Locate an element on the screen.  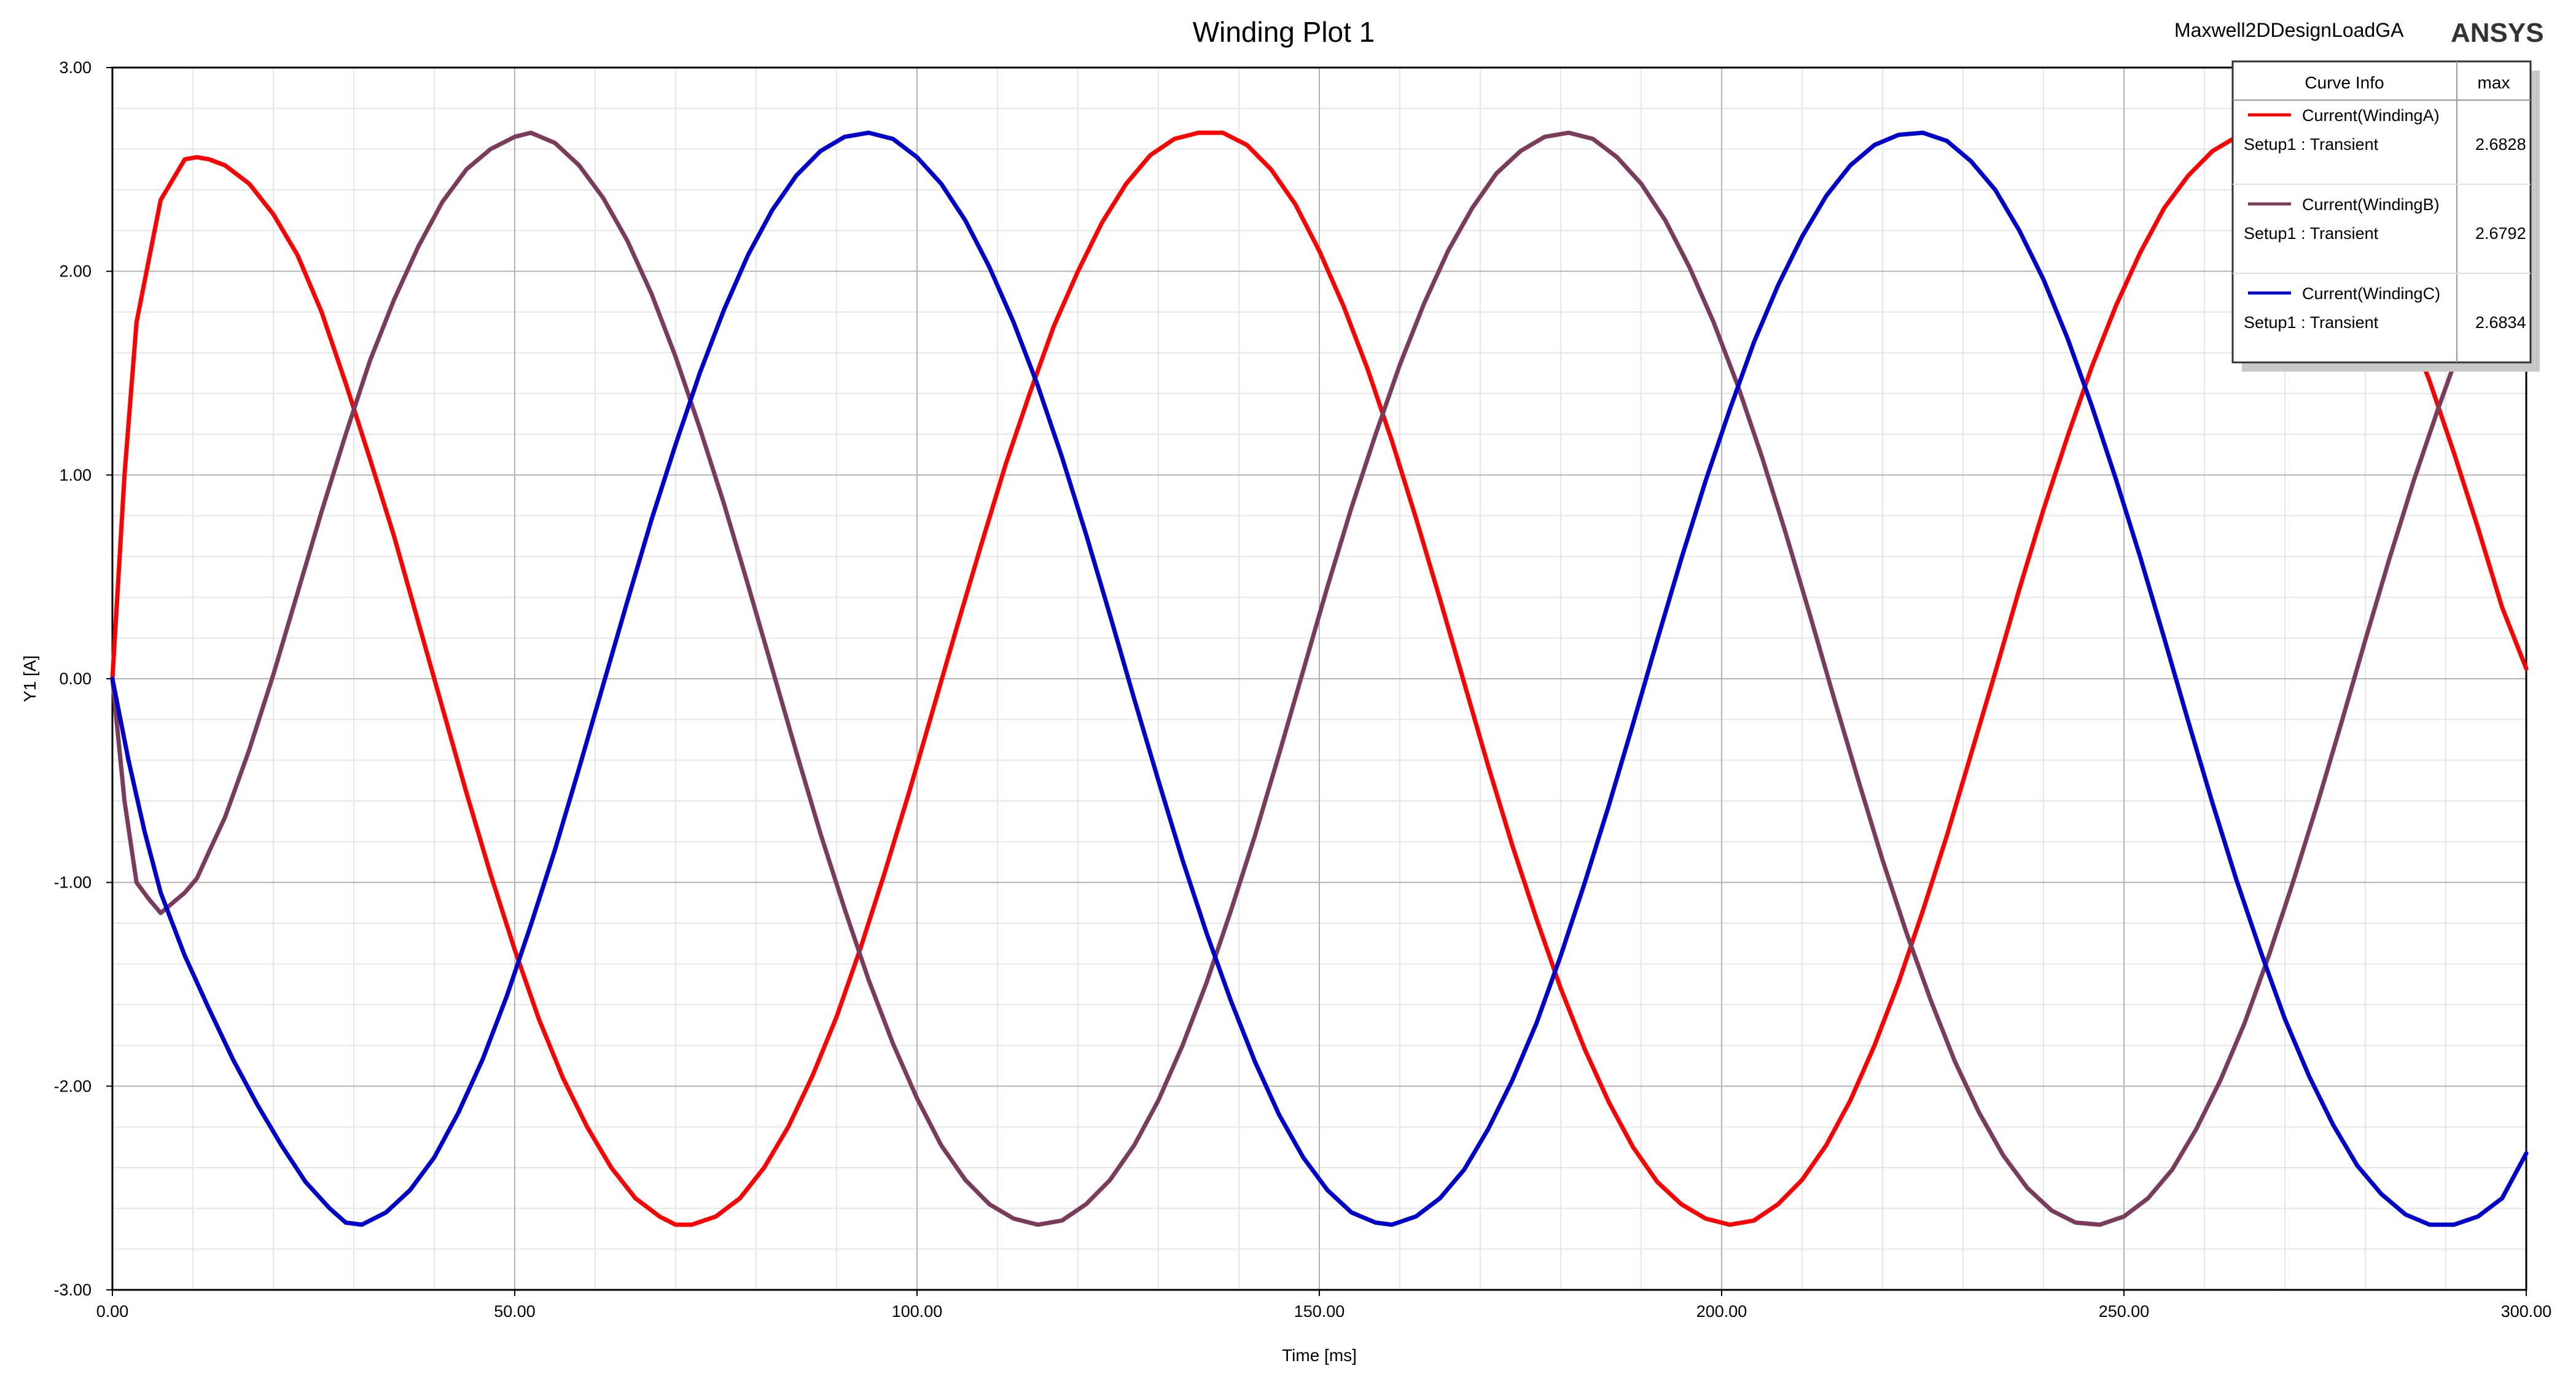
legend-header-max: max is located at coordinates (2494, 82).